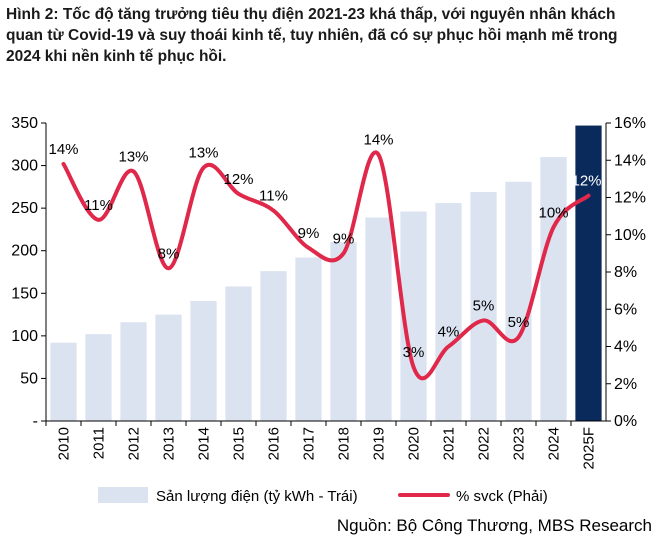 The height and width of the screenshot is (546, 660). Describe the element at coordinates (588, 273) in the screenshot. I see `bar-2025F` at that location.